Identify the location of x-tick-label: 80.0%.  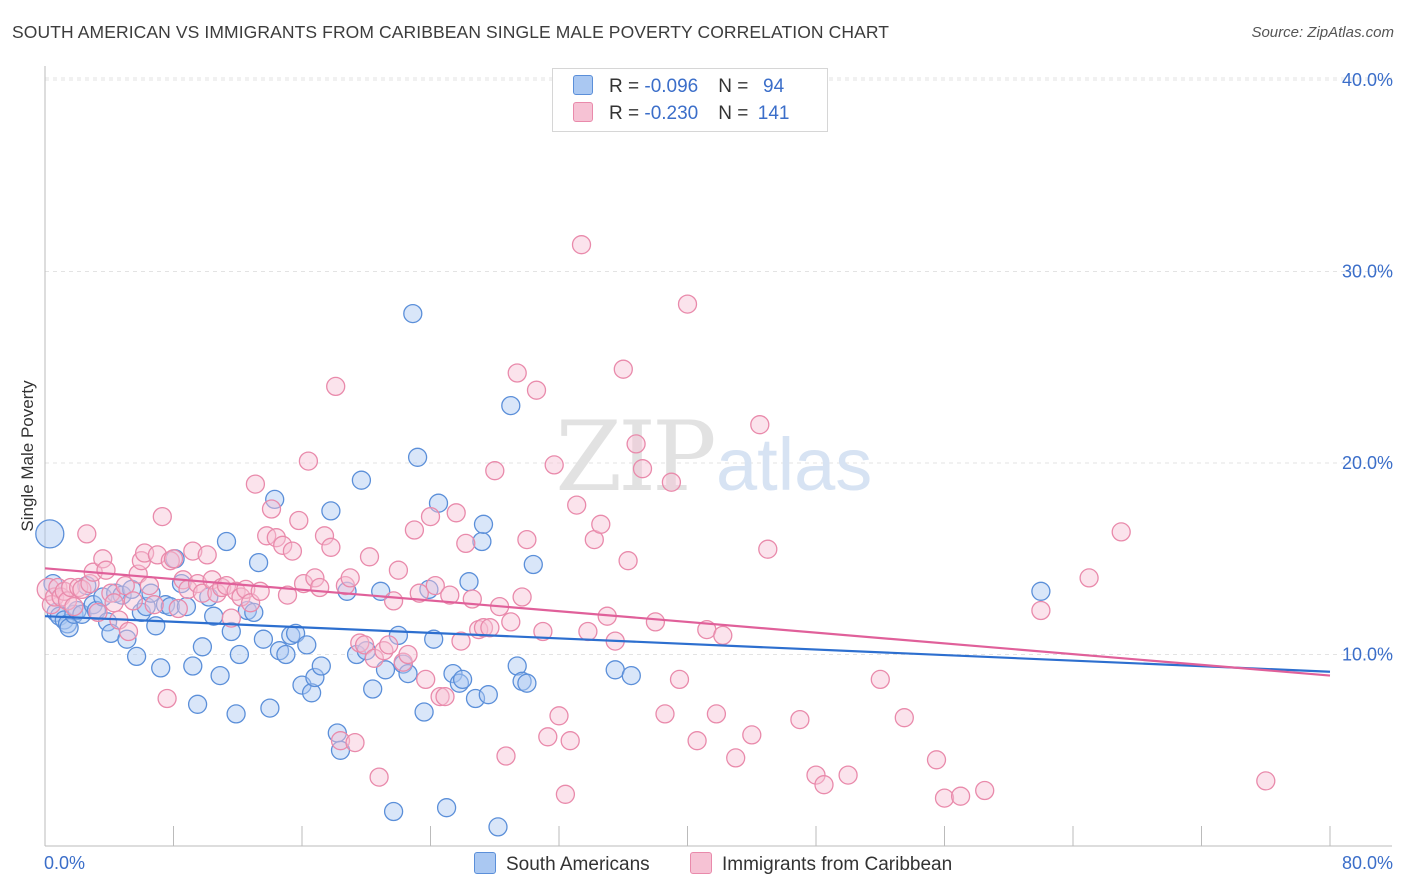
(1367, 863).